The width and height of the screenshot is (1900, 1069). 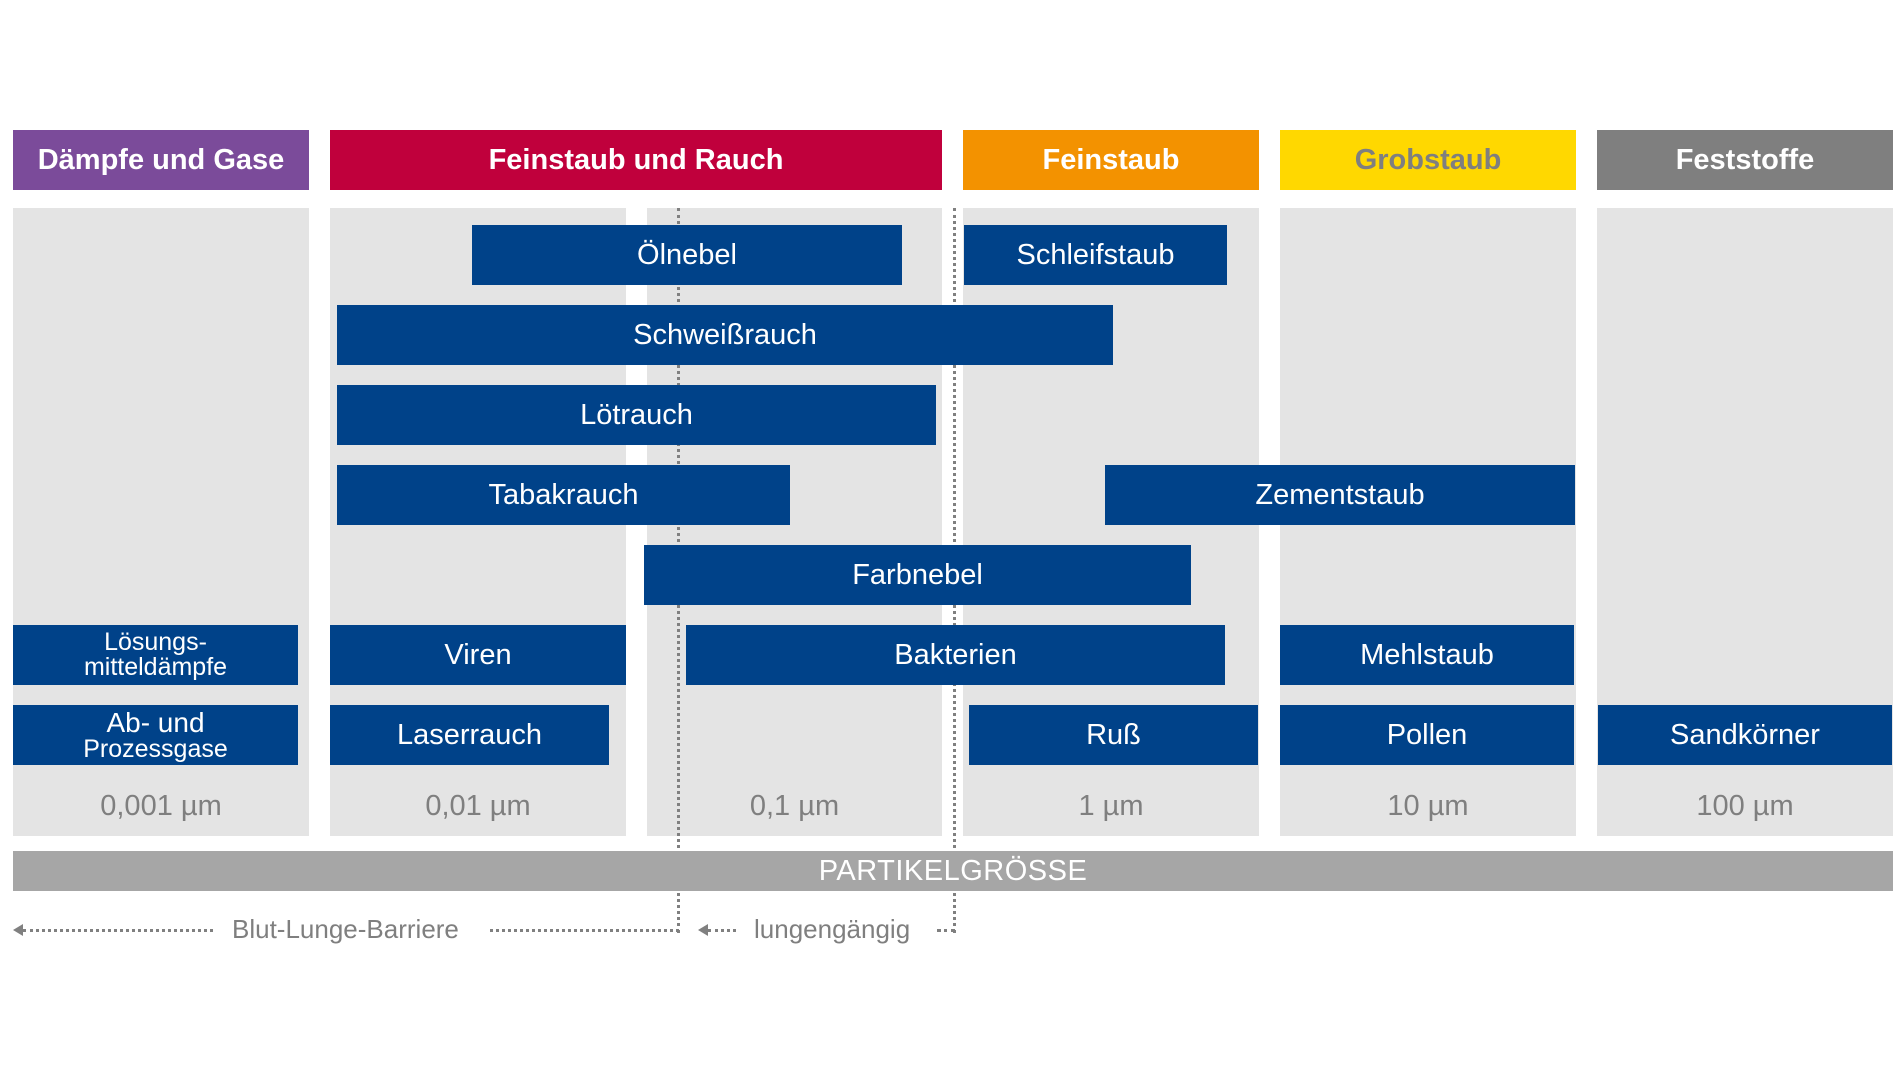 What do you see at coordinates (1427, 735) in the screenshot?
I see `bar-pollen: Pollen` at bounding box center [1427, 735].